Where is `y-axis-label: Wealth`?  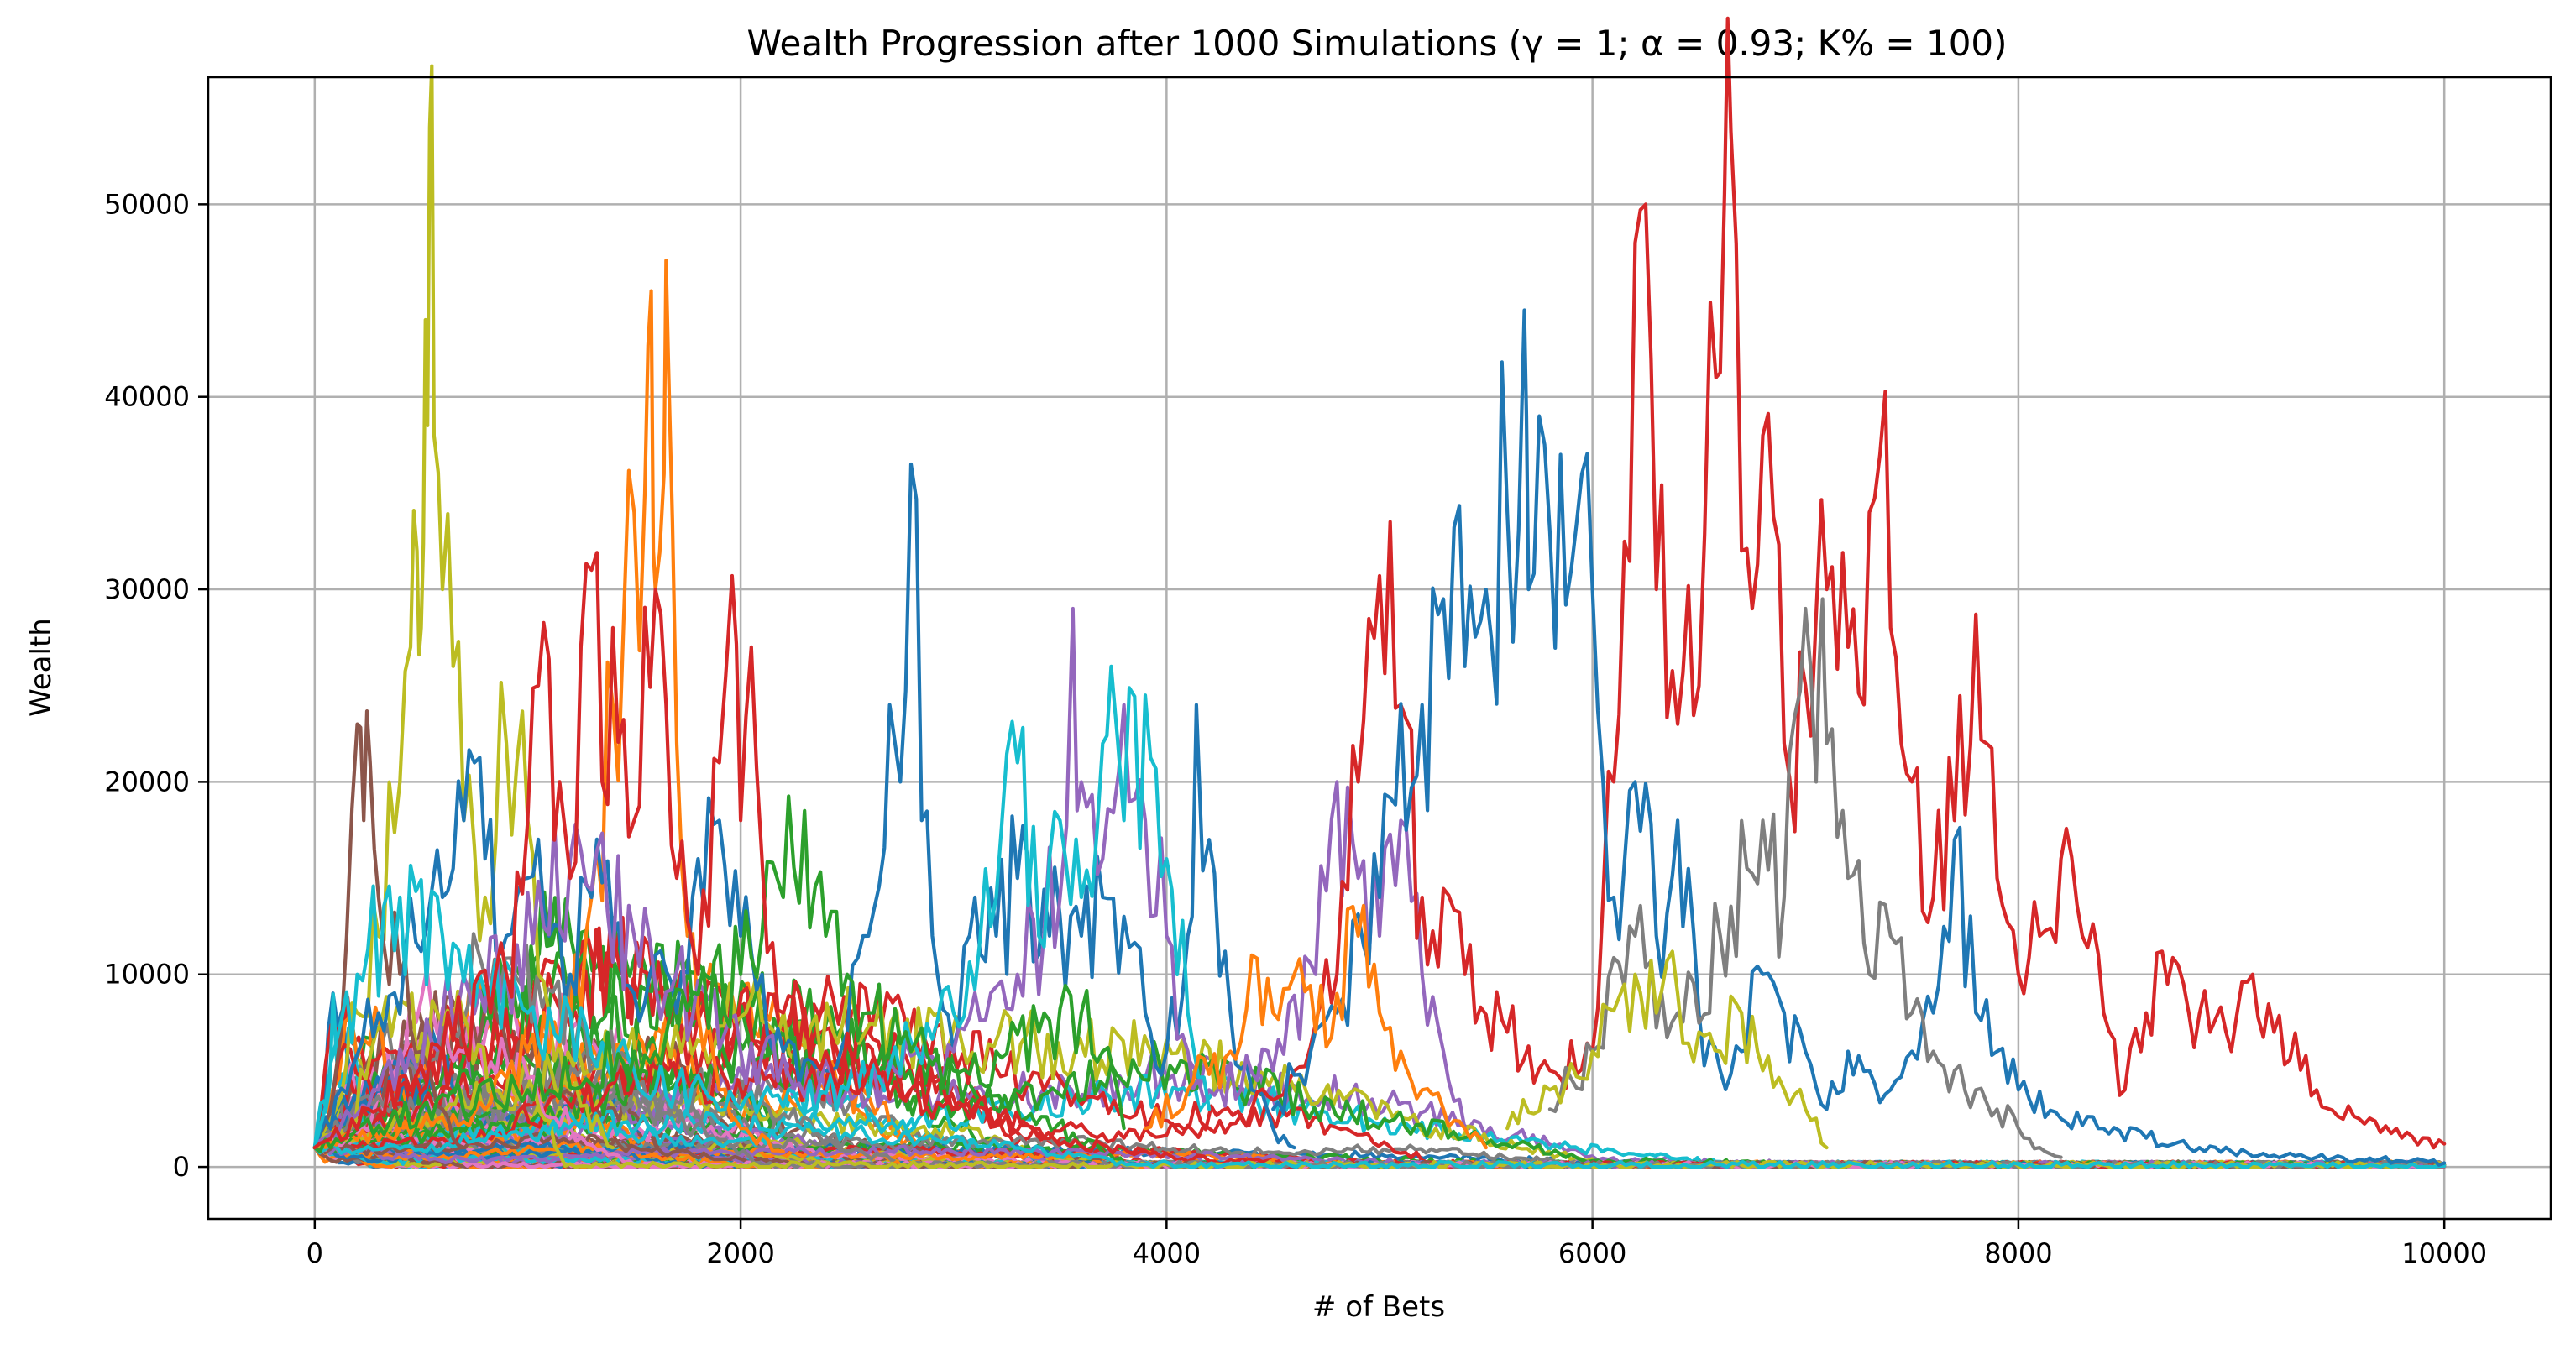
y-axis-label: Wealth is located at coordinates (41, 667).